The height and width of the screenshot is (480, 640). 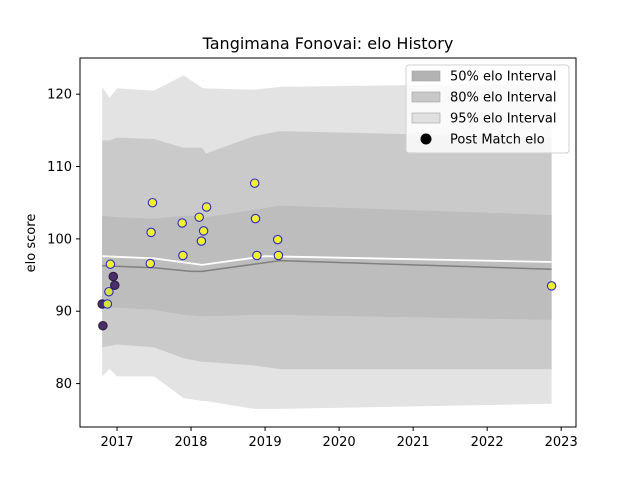 What do you see at coordinates (561, 442) in the screenshot?
I see `x-tick-label: 2023` at bounding box center [561, 442].